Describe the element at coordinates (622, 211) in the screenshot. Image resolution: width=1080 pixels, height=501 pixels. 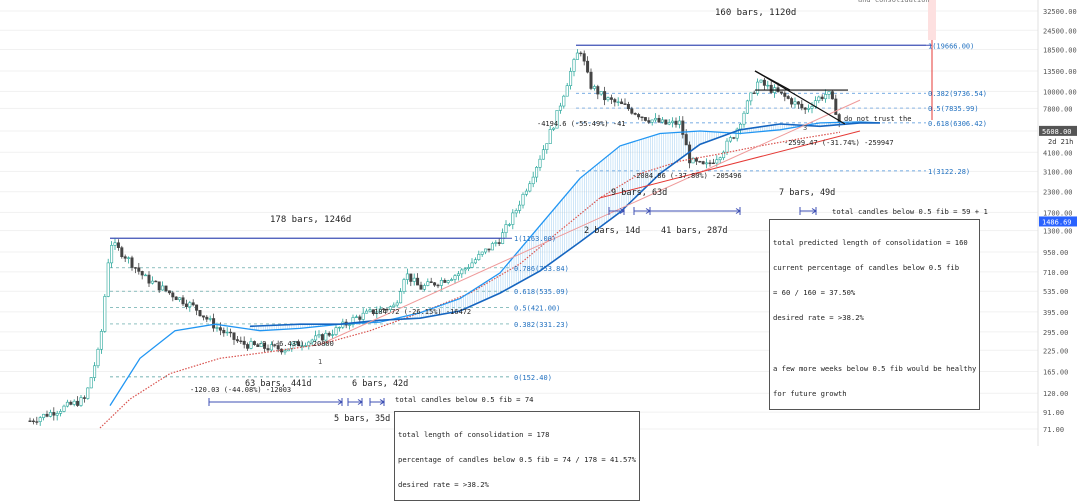
I see `measure-9-arrow` at that location.